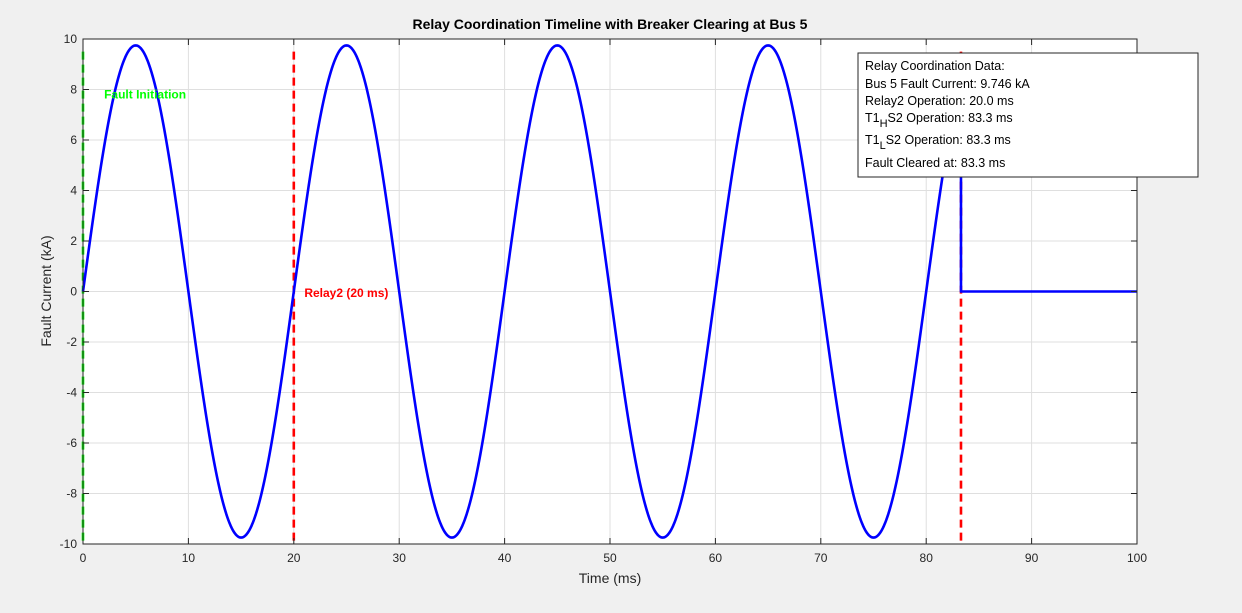  What do you see at coordinates (71, 342) in the screenshot?
I see `y-tick-label: -2` at bounding box center [71, 342].